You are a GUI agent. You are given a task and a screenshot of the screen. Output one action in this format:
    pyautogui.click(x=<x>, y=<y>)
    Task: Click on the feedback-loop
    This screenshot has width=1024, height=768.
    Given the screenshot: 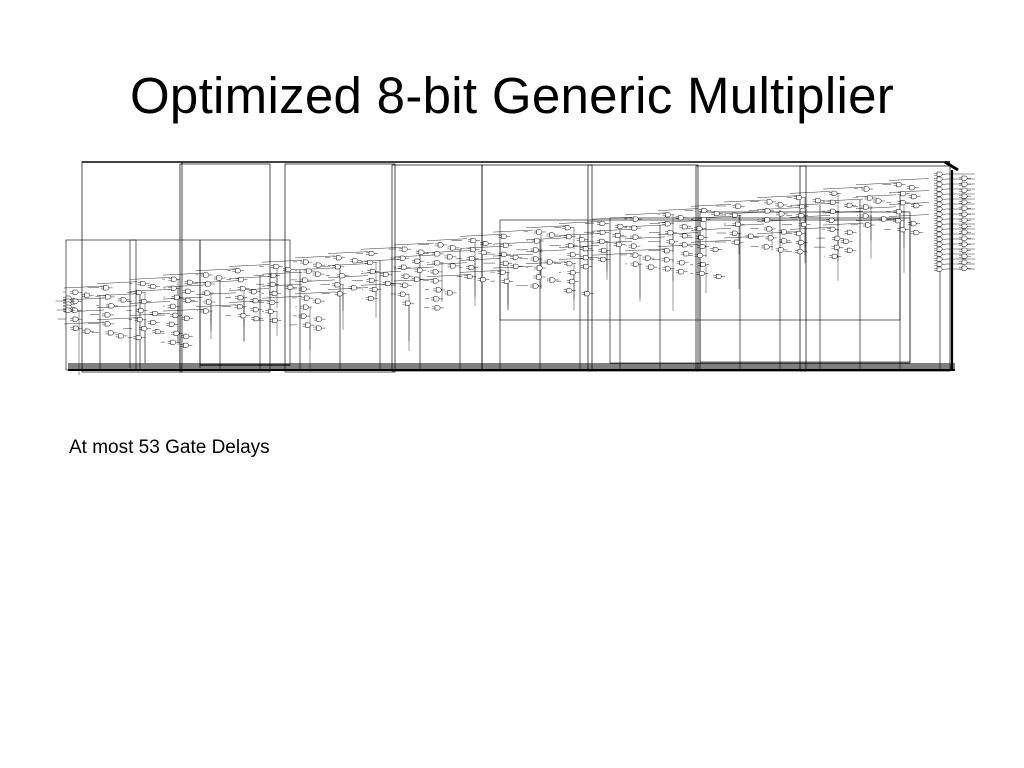 What is the action you would take?
    pyautogui.click(x=132, y=267)
    